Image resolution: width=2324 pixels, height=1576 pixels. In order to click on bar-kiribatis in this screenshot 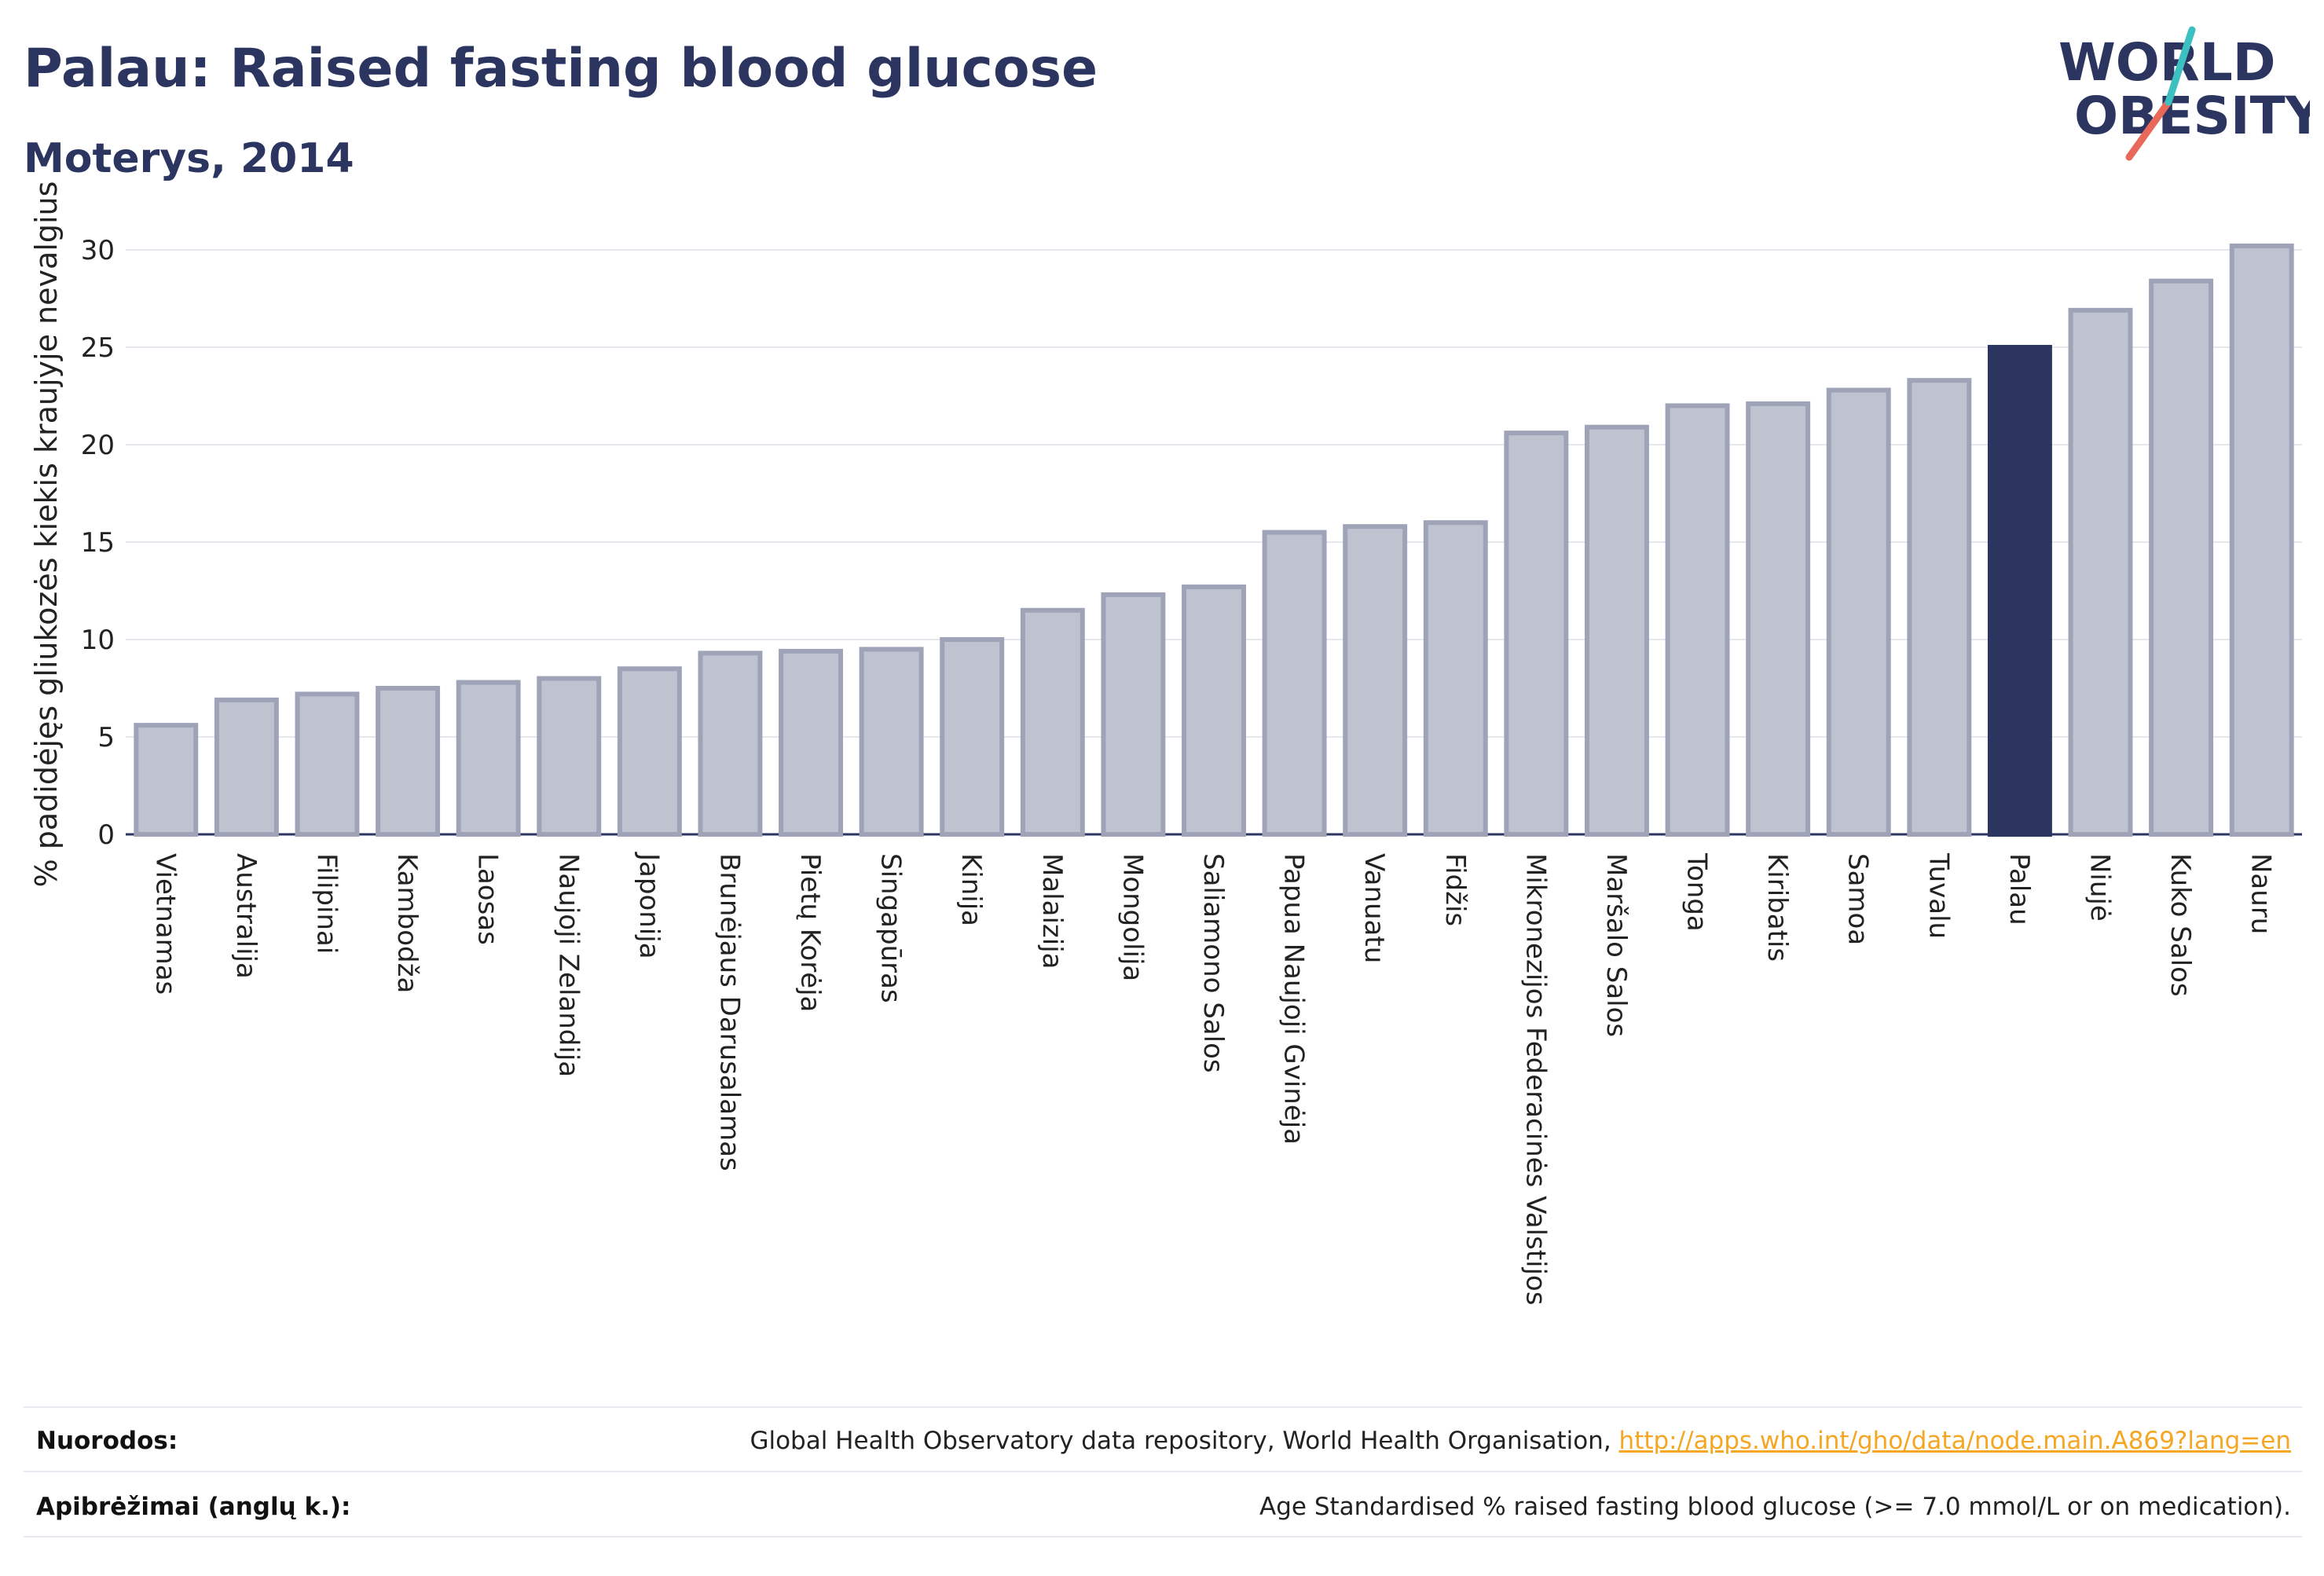, I will do `click(1778, 619)`.